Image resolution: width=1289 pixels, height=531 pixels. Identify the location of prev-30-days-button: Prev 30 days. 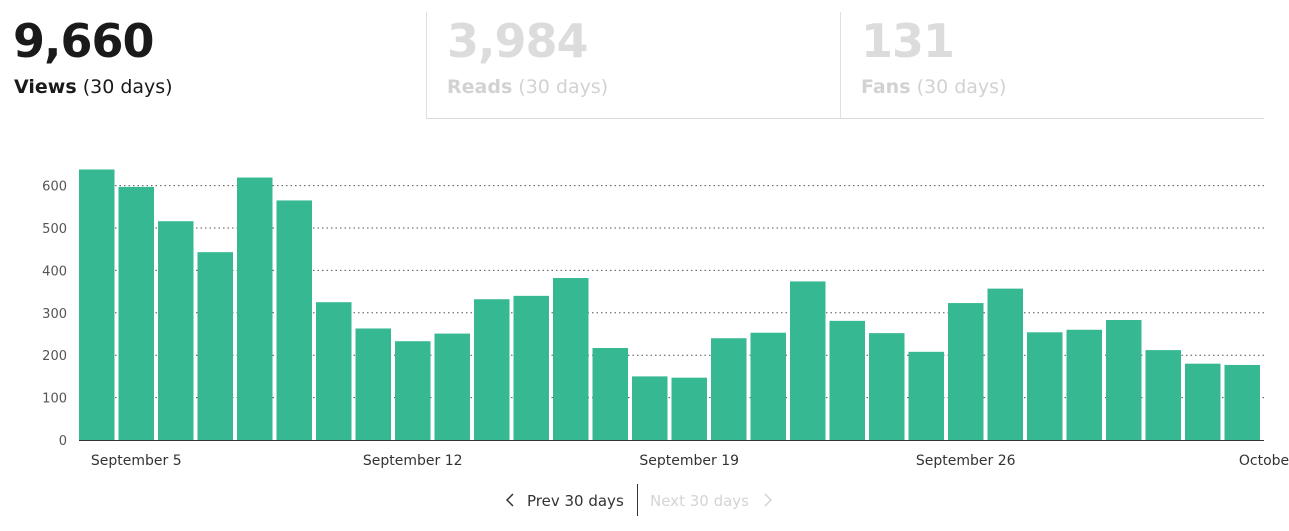
(567, 500).